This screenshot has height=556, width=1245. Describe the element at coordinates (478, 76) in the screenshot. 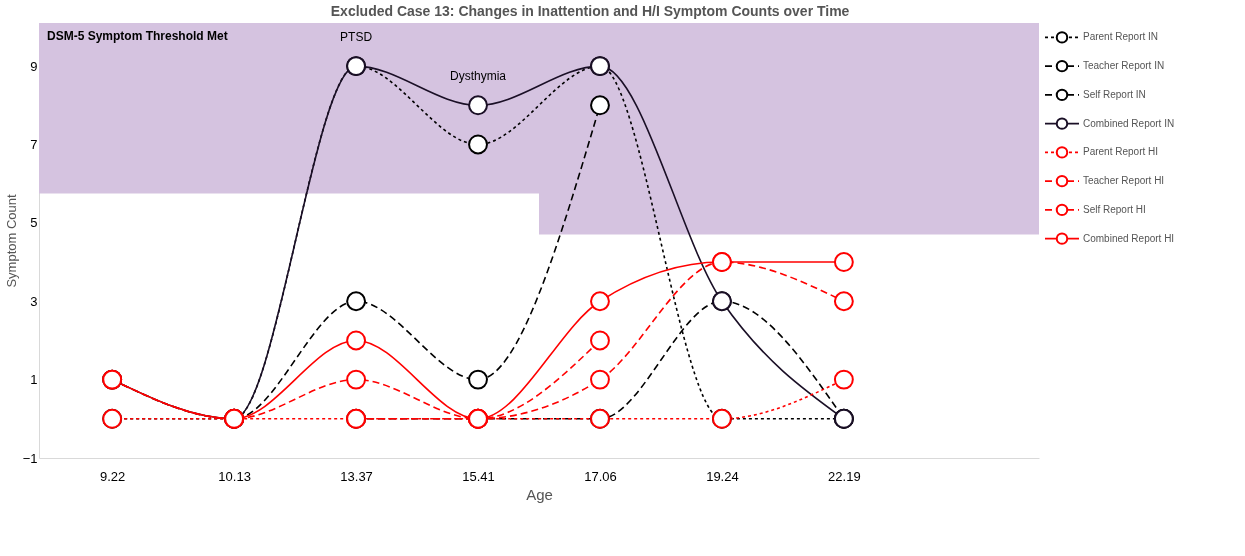

I see `annotation: Dysthymia` at that location.